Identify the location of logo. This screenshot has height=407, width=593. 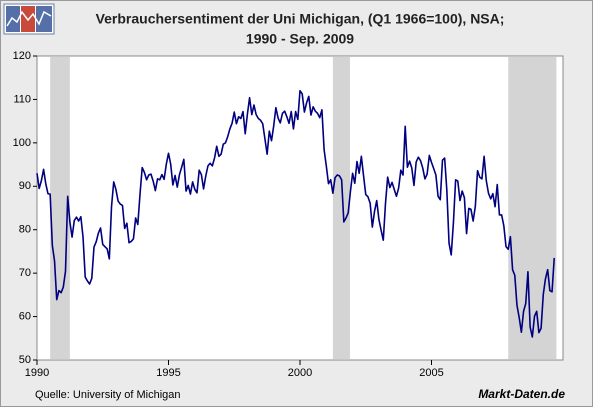
(29, 19).